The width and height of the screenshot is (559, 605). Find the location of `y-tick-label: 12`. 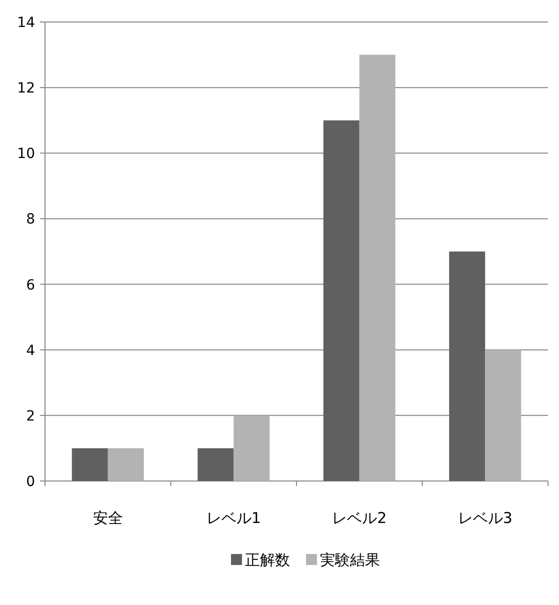

y-tick-label: 12 is located at coordinates (26, 88).